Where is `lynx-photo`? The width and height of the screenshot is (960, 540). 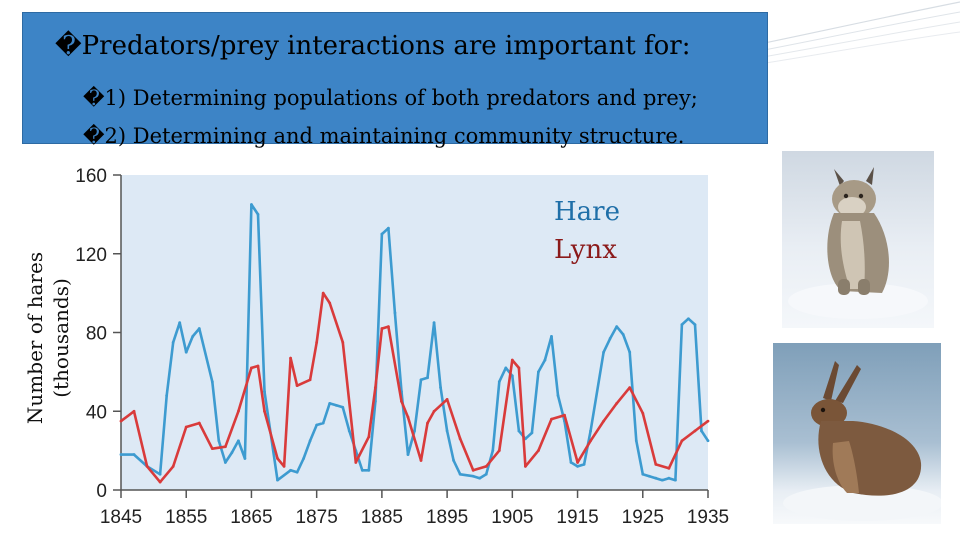
lynx-photo is located at coordinates (858, 239).